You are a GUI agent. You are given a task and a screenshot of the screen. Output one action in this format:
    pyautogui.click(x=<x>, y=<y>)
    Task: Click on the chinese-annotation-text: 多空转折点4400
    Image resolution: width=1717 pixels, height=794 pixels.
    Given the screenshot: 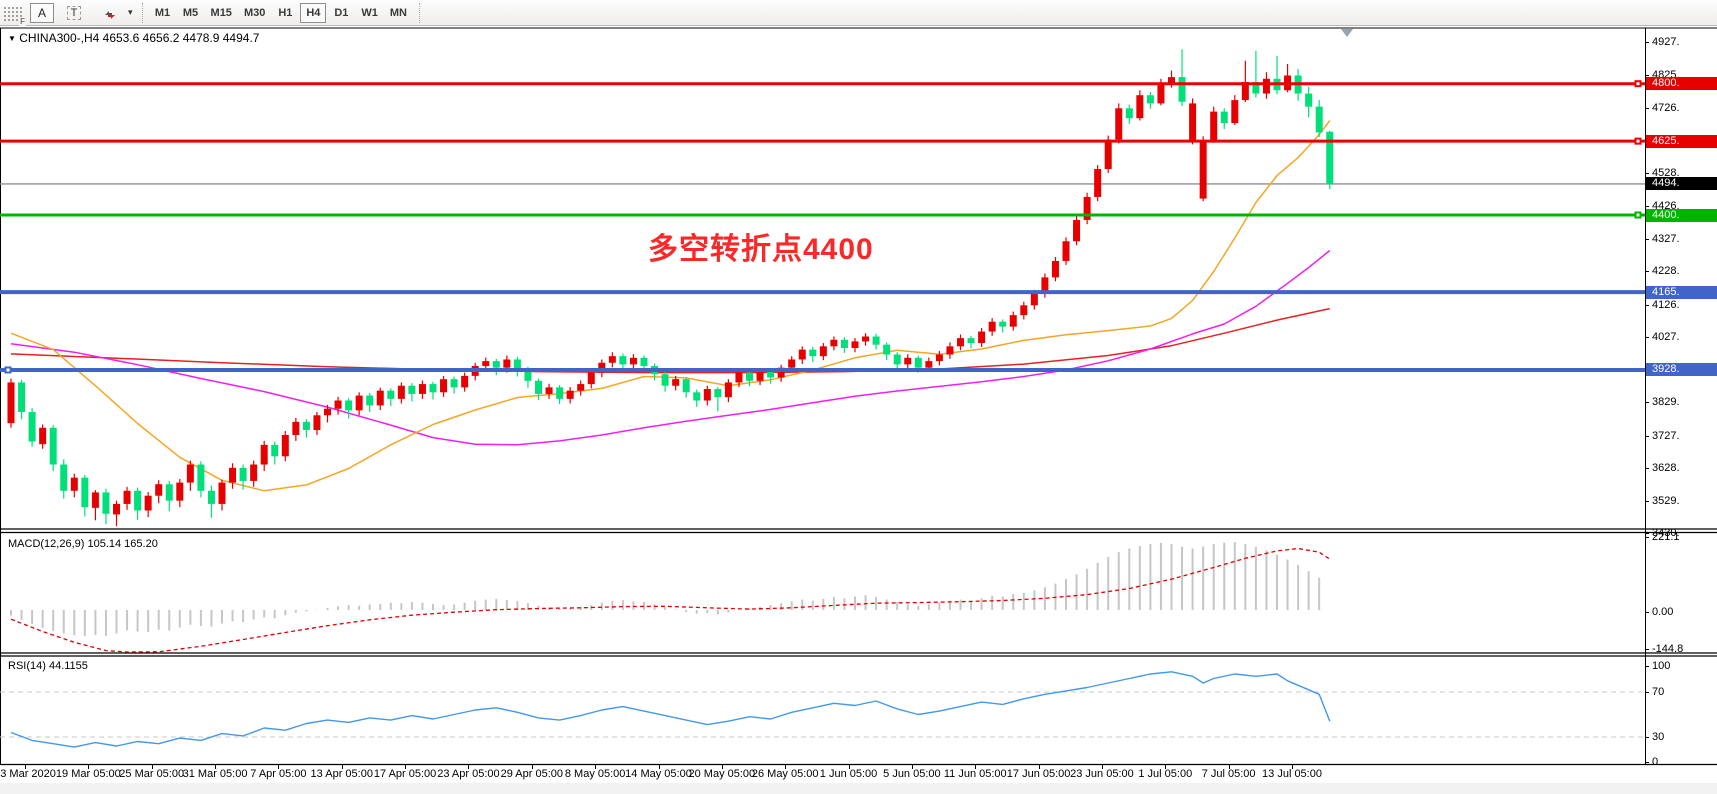 What is the action you would take?
    pyautogui.click(x=761, y=249)
    